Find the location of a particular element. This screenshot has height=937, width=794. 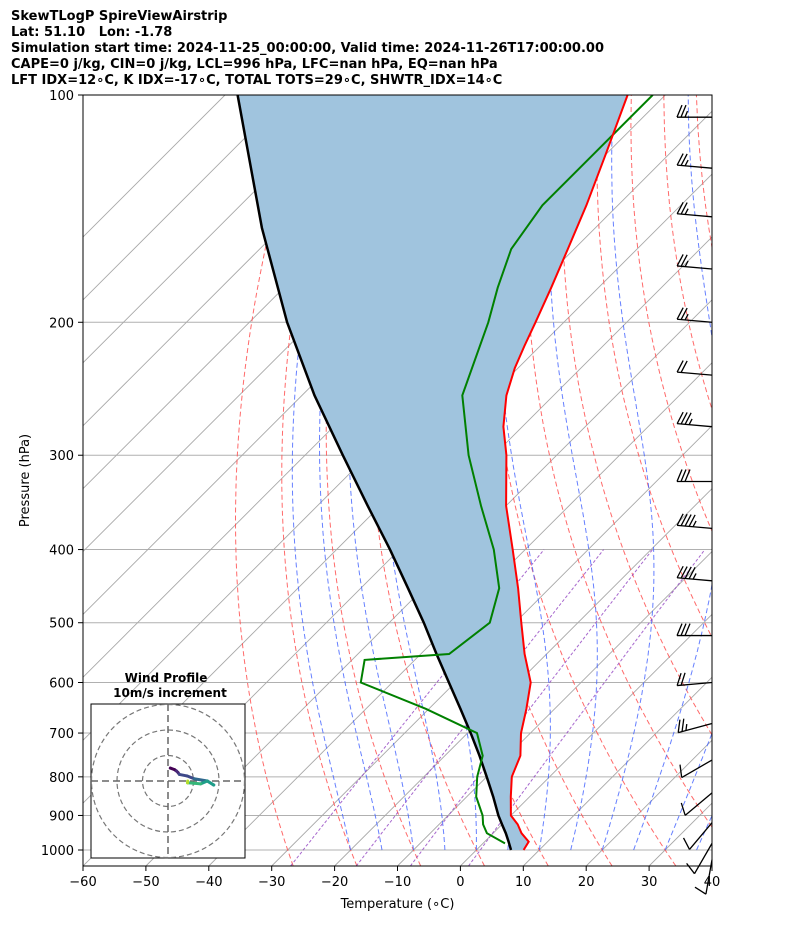

x-tick-label: −60 is located at coordinates (82, 882).